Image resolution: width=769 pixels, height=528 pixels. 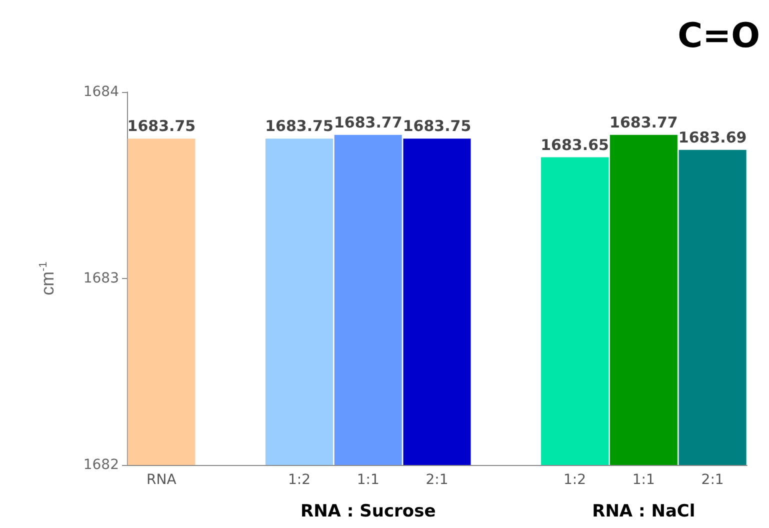 I want to click on y-axis-title: cm-1, so click(x=48, y=279).